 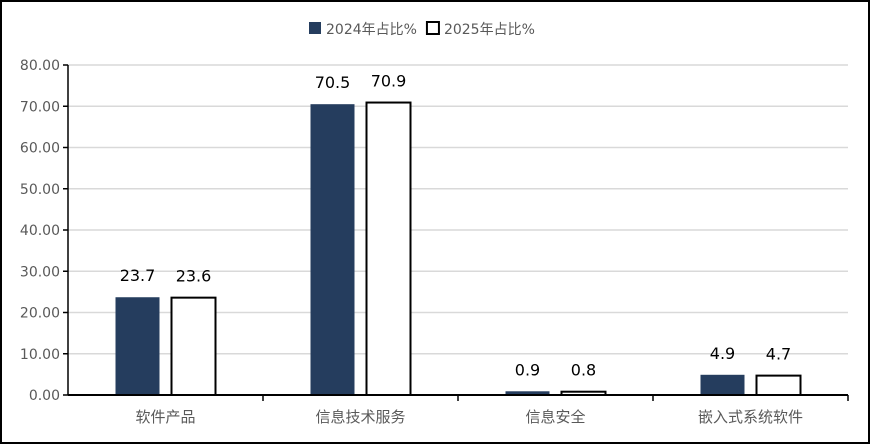 I want to click on x-tick-label: 软件产品, so click(x=165, y=417).